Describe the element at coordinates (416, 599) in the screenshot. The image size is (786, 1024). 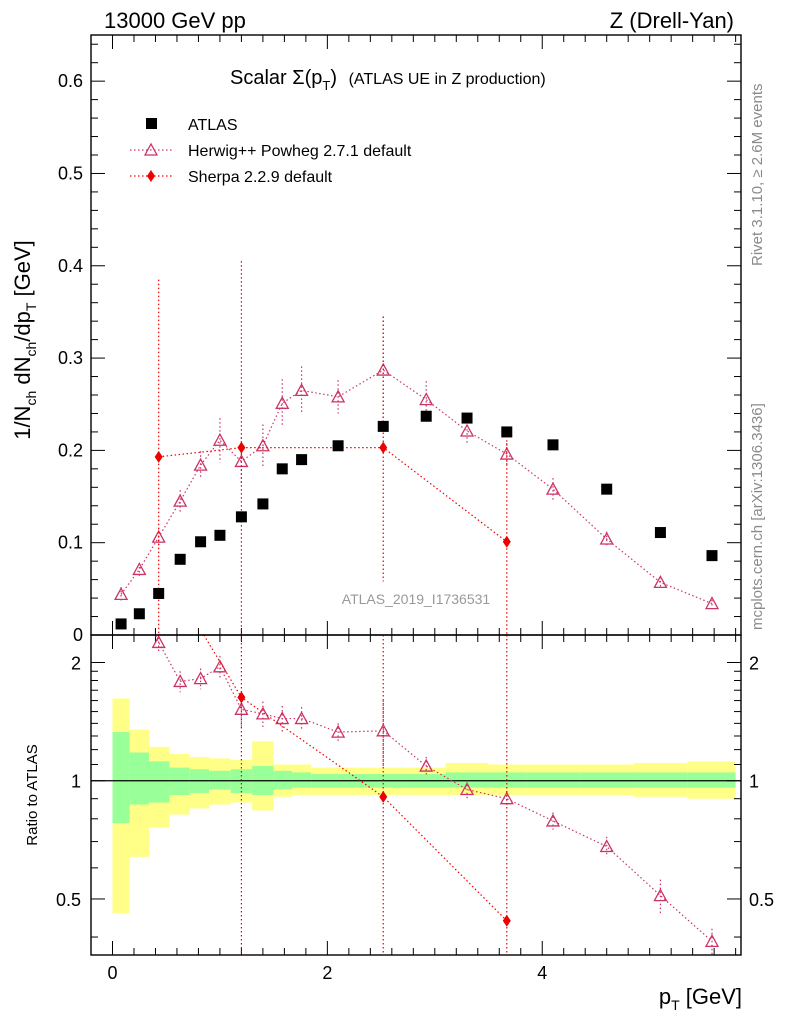
I see `analysis-id: ATLAS_2019_I1736531` at that location.